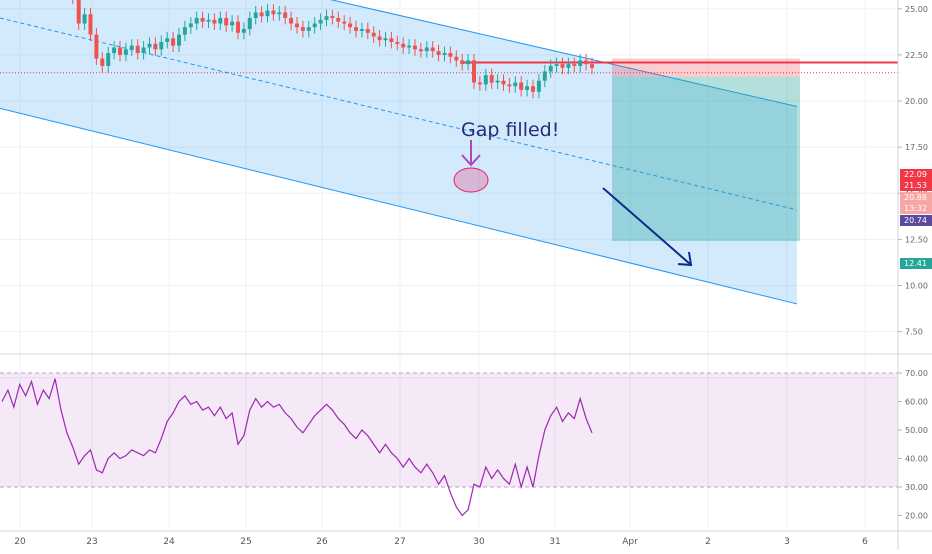 The height and width of the screenshot is (554, 932). What do you see at coordinates (554, 542) in the screenshot?
I see `x-axis-tick-label: 31` at bounding box center [554, 542].